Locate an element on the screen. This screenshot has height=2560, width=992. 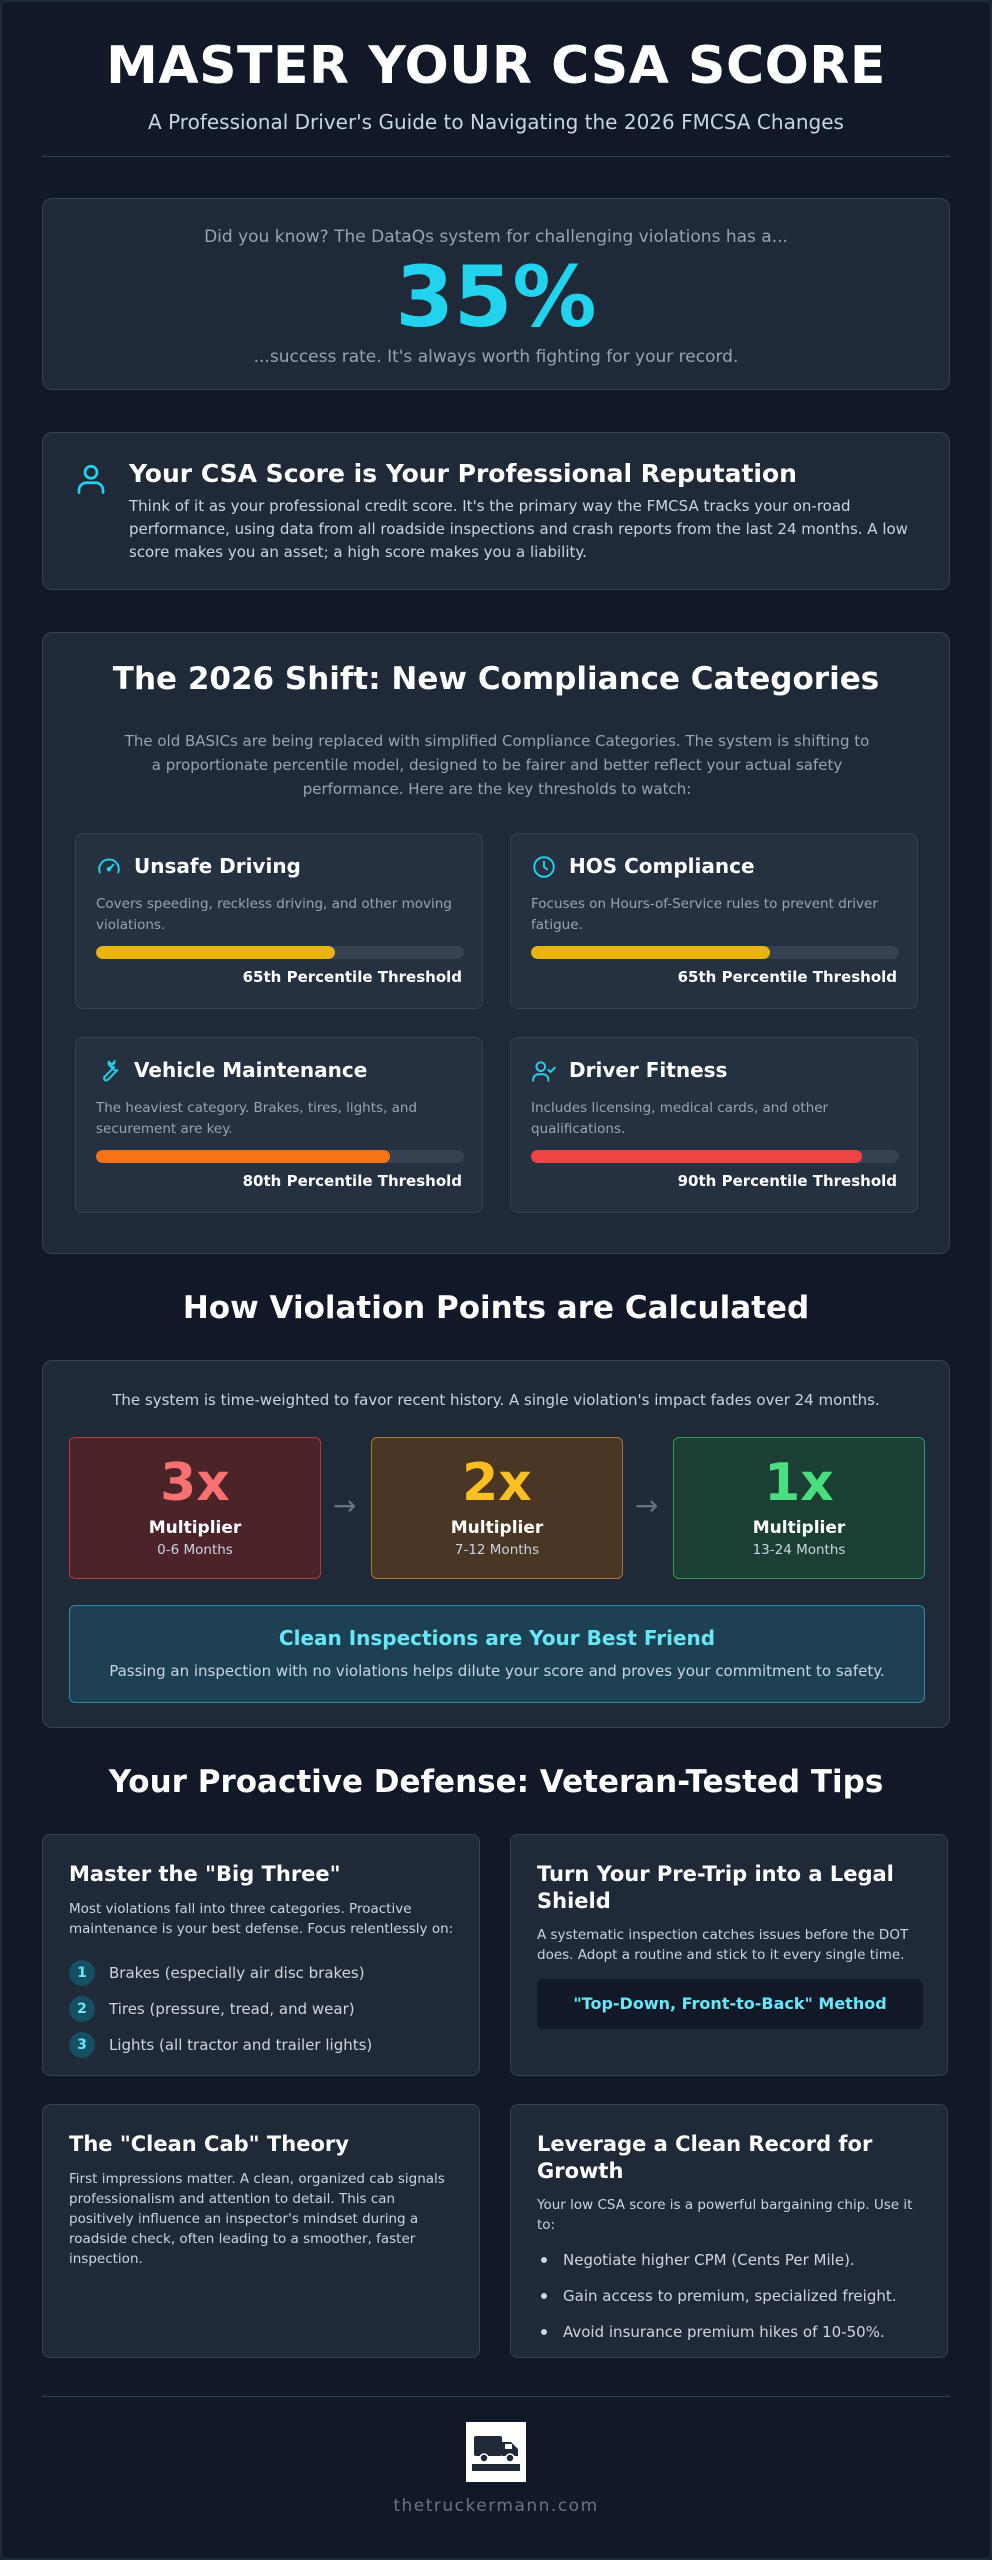
category-title: Driver Fitness is located at coordinates (648, 1070).